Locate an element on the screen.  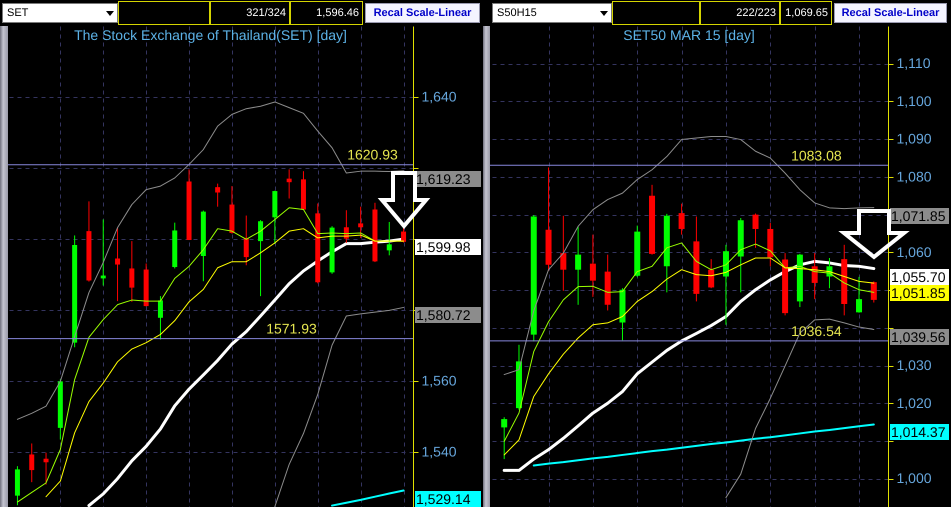
data-label: 1,071.85 is located at coordinates (919, 216).